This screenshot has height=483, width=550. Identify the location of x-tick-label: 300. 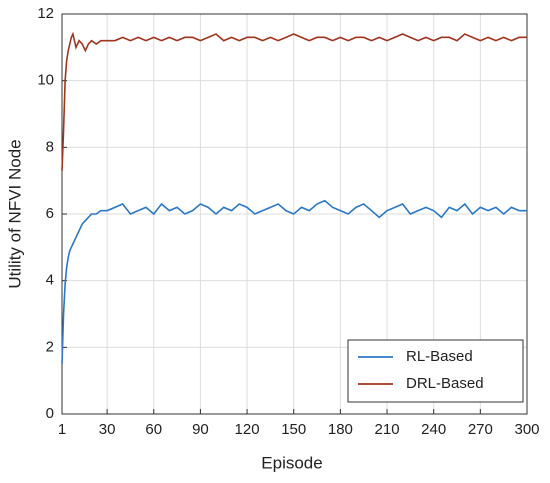
(526, 429).